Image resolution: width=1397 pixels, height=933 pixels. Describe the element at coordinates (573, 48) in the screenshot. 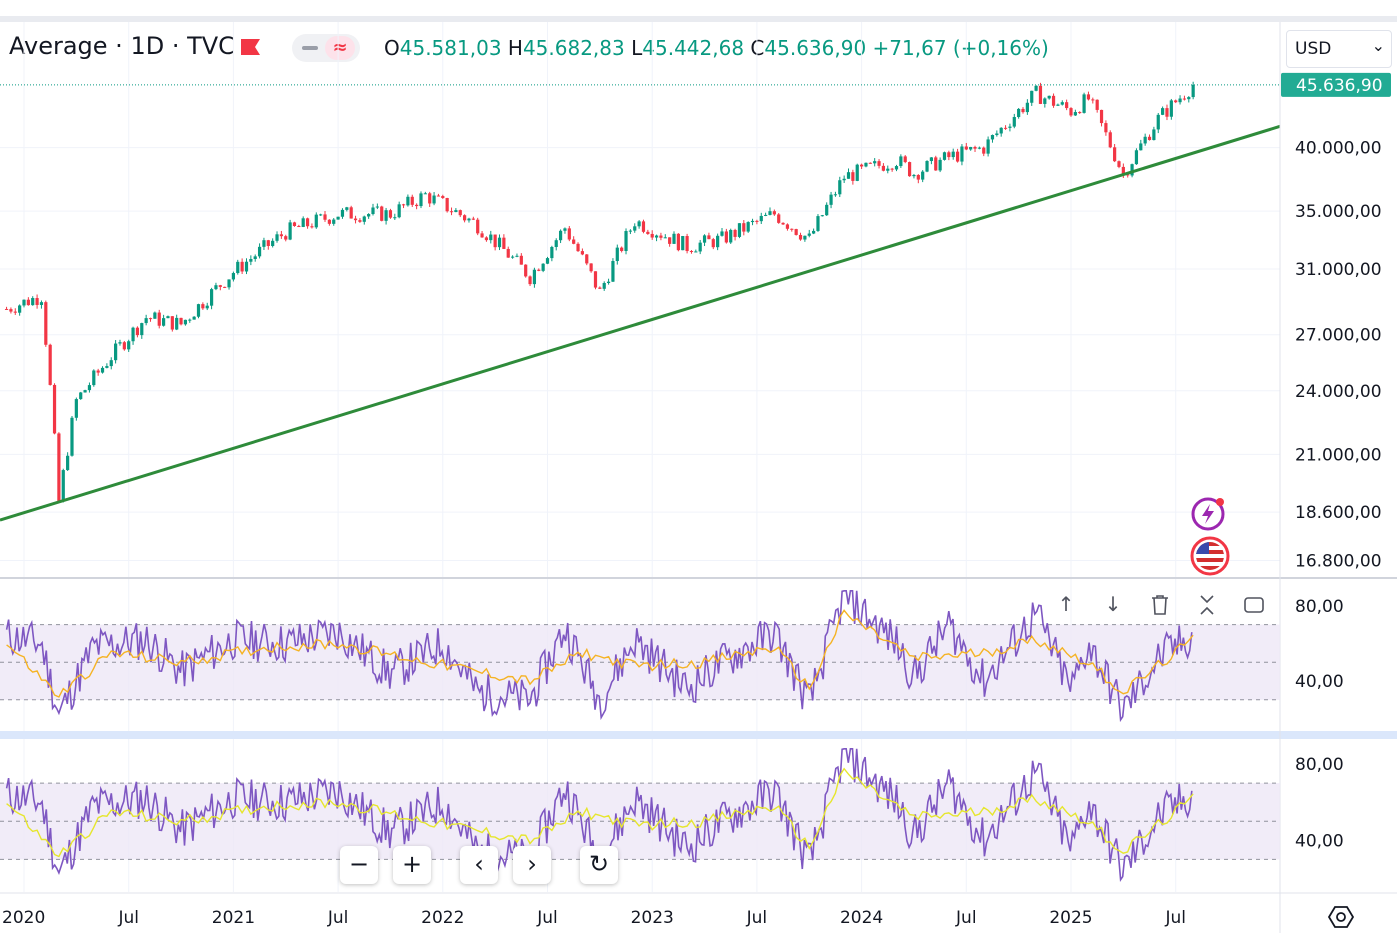

I see `high-value: 45.682,83` at that location.